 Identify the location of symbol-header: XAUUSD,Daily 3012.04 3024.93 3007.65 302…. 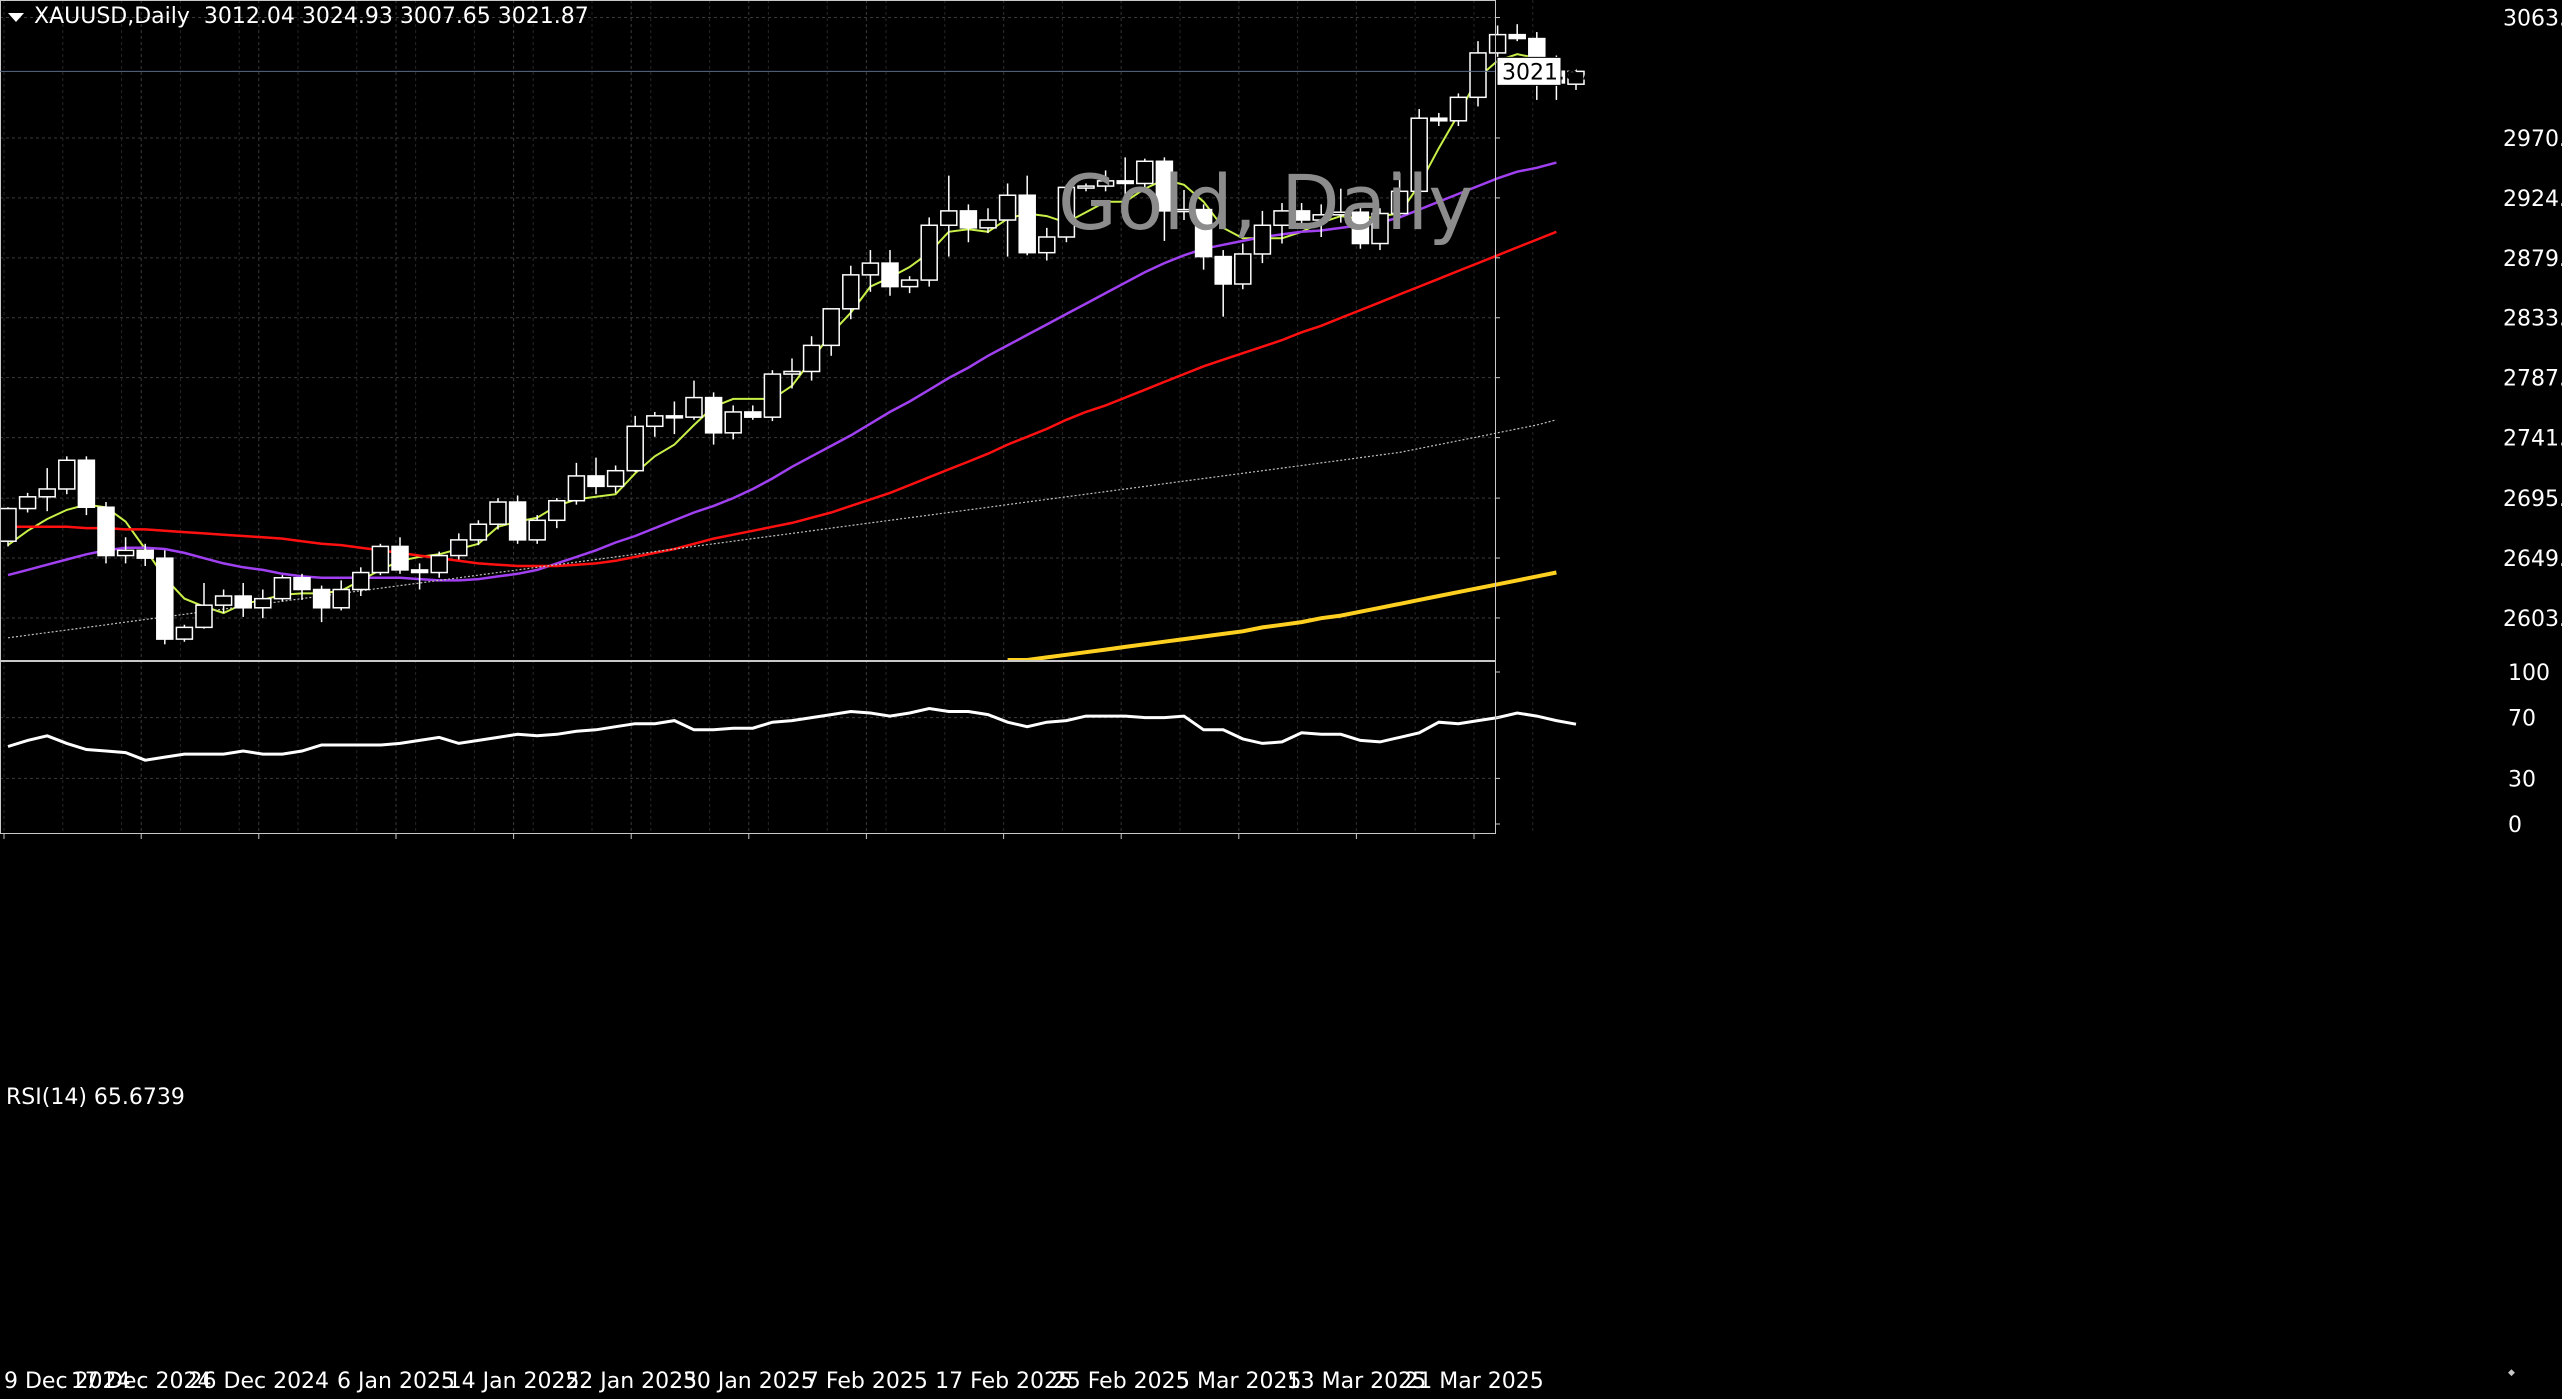
(298, 16).